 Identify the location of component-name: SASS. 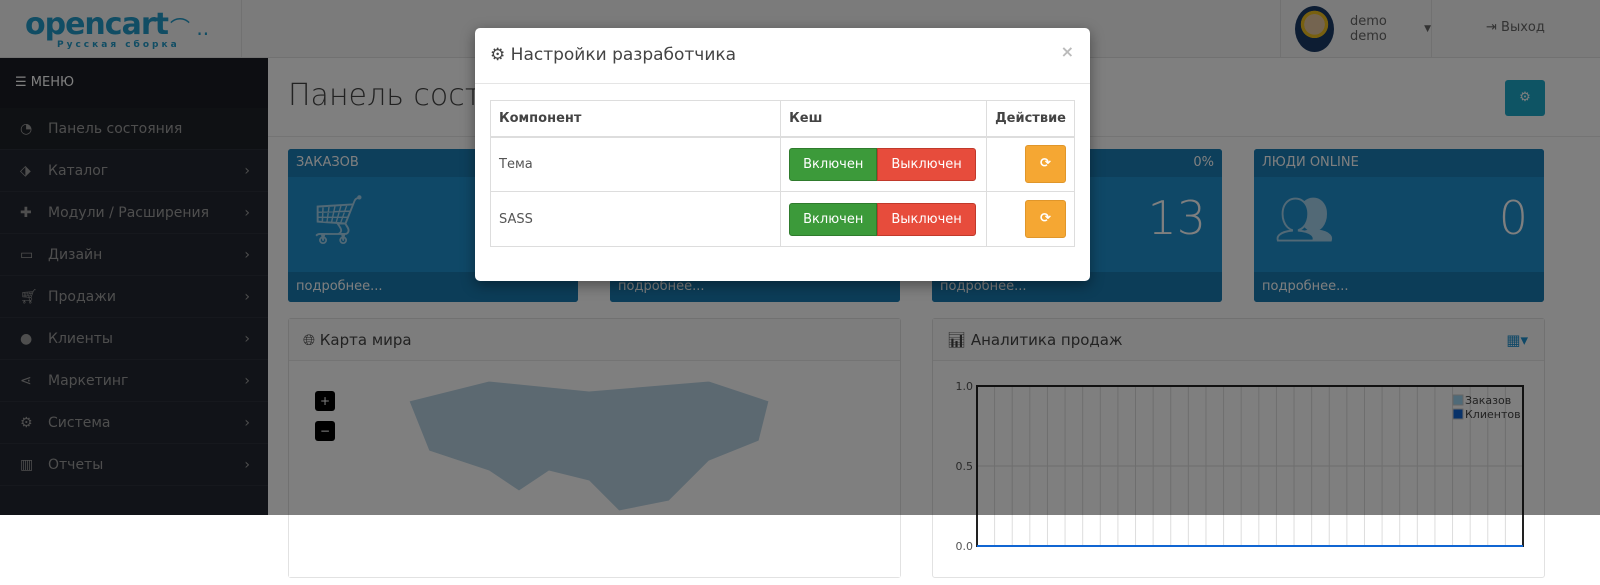
(635, 219).